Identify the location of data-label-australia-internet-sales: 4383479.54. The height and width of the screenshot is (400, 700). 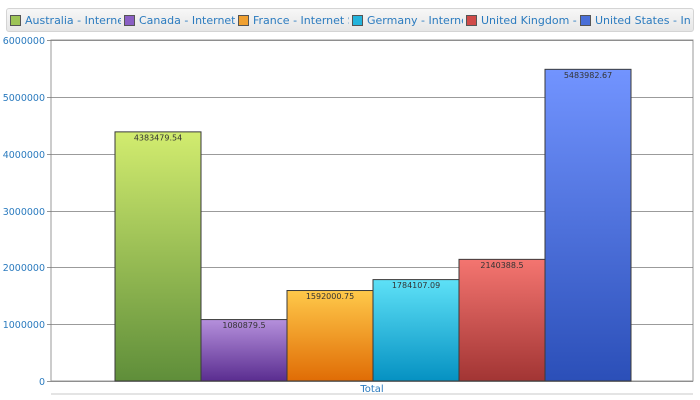
(158, 137).